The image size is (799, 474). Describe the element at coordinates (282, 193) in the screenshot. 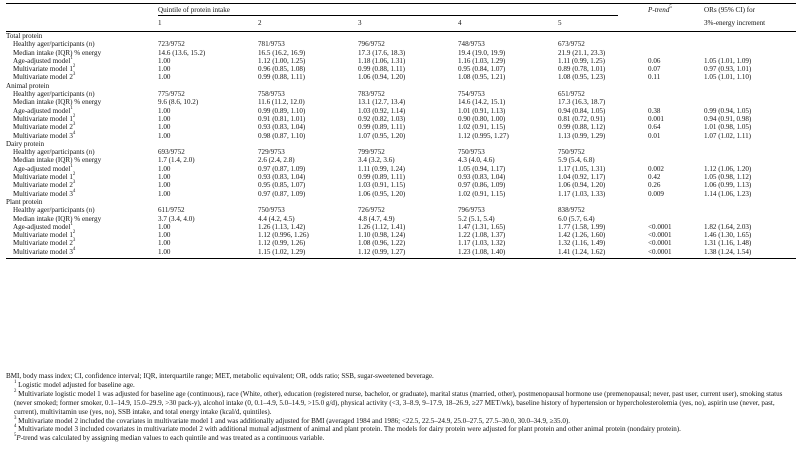

I see `quintile-2-cell: 0.97 (0.87, 1.09)` at that location.